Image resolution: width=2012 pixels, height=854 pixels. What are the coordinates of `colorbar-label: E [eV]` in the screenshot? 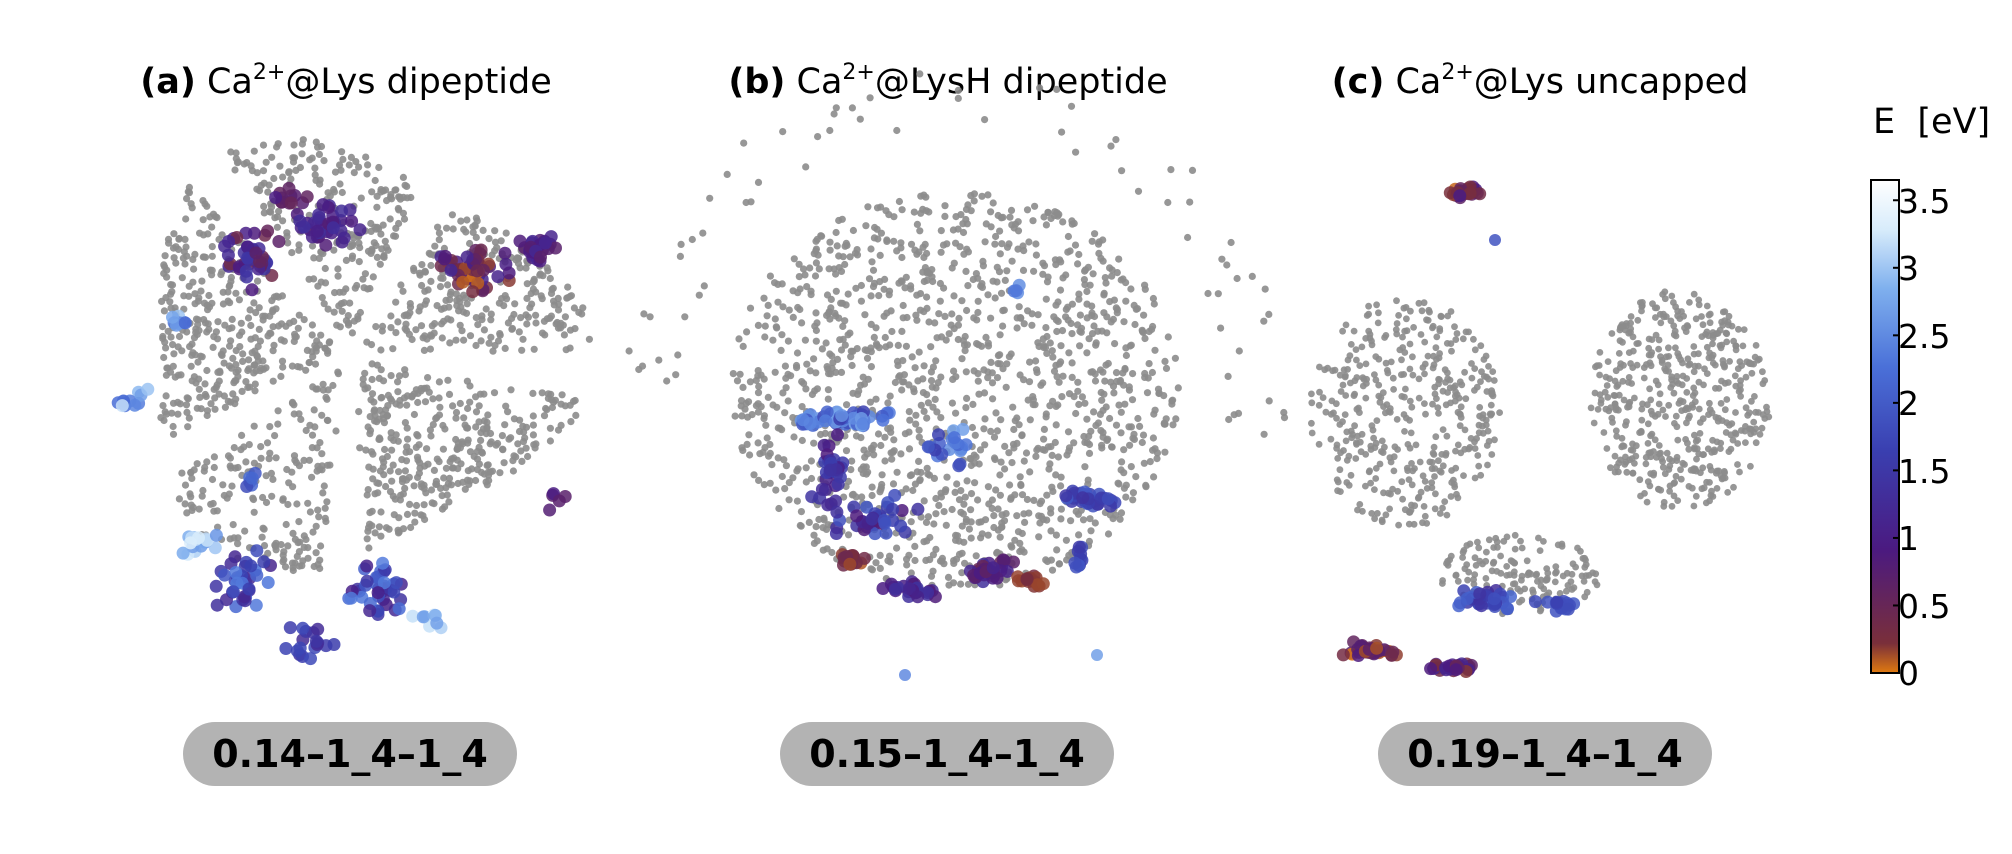 It's located at (1931, 122).